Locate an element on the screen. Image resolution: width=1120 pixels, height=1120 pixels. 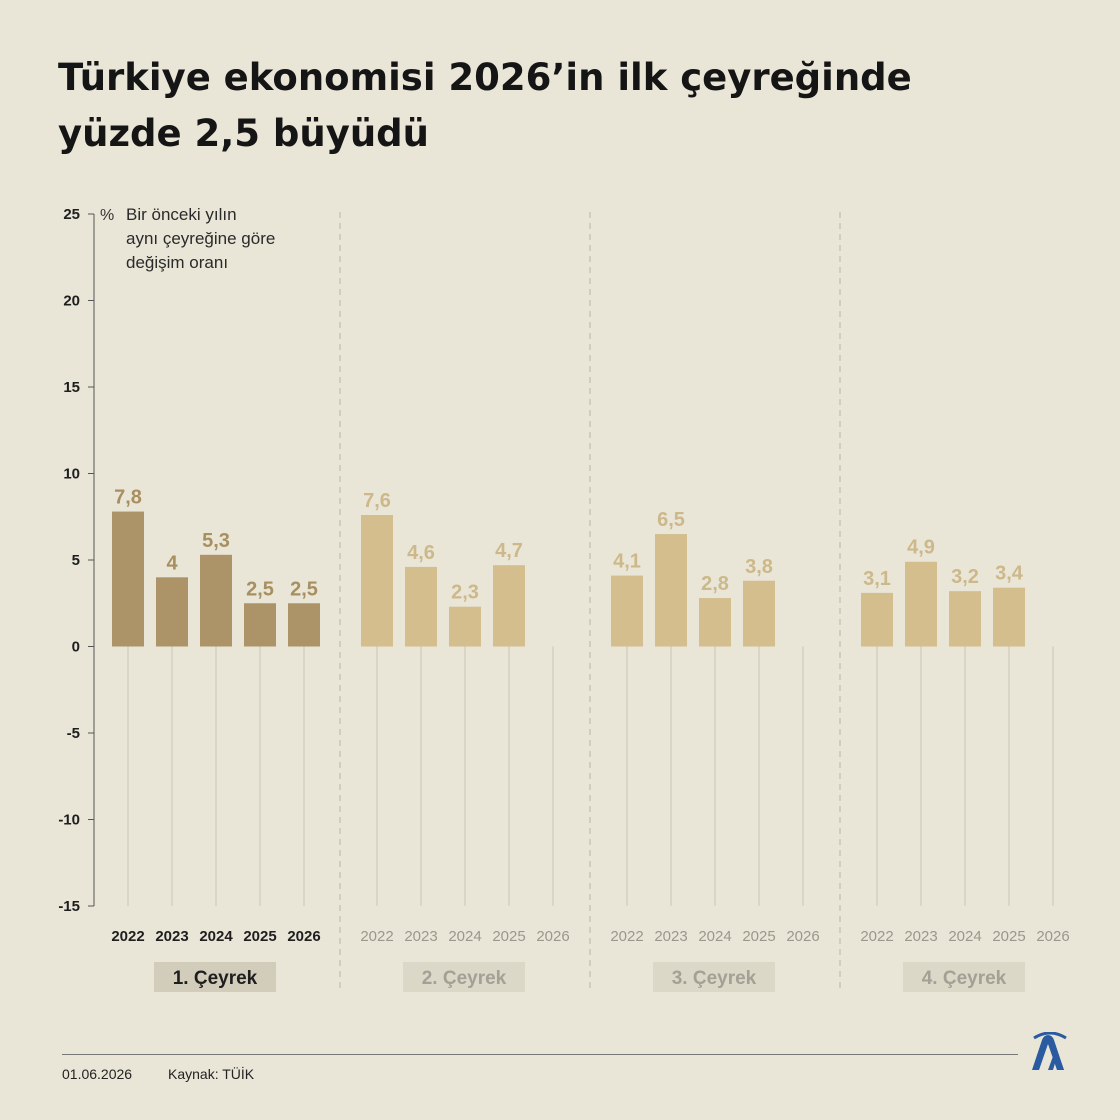
y-tick-label: -10 is located at coordinates (69, 820).